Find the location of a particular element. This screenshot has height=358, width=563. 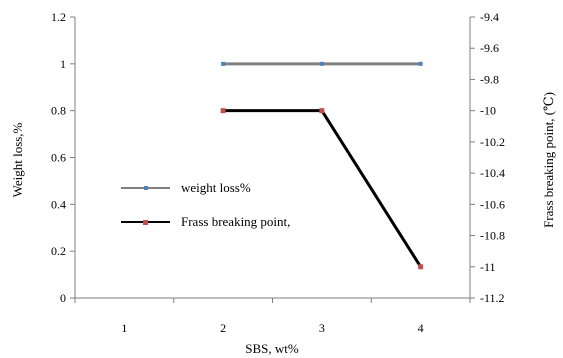

y2-tick-label: -10.2 is located at coordinates (492, 142).